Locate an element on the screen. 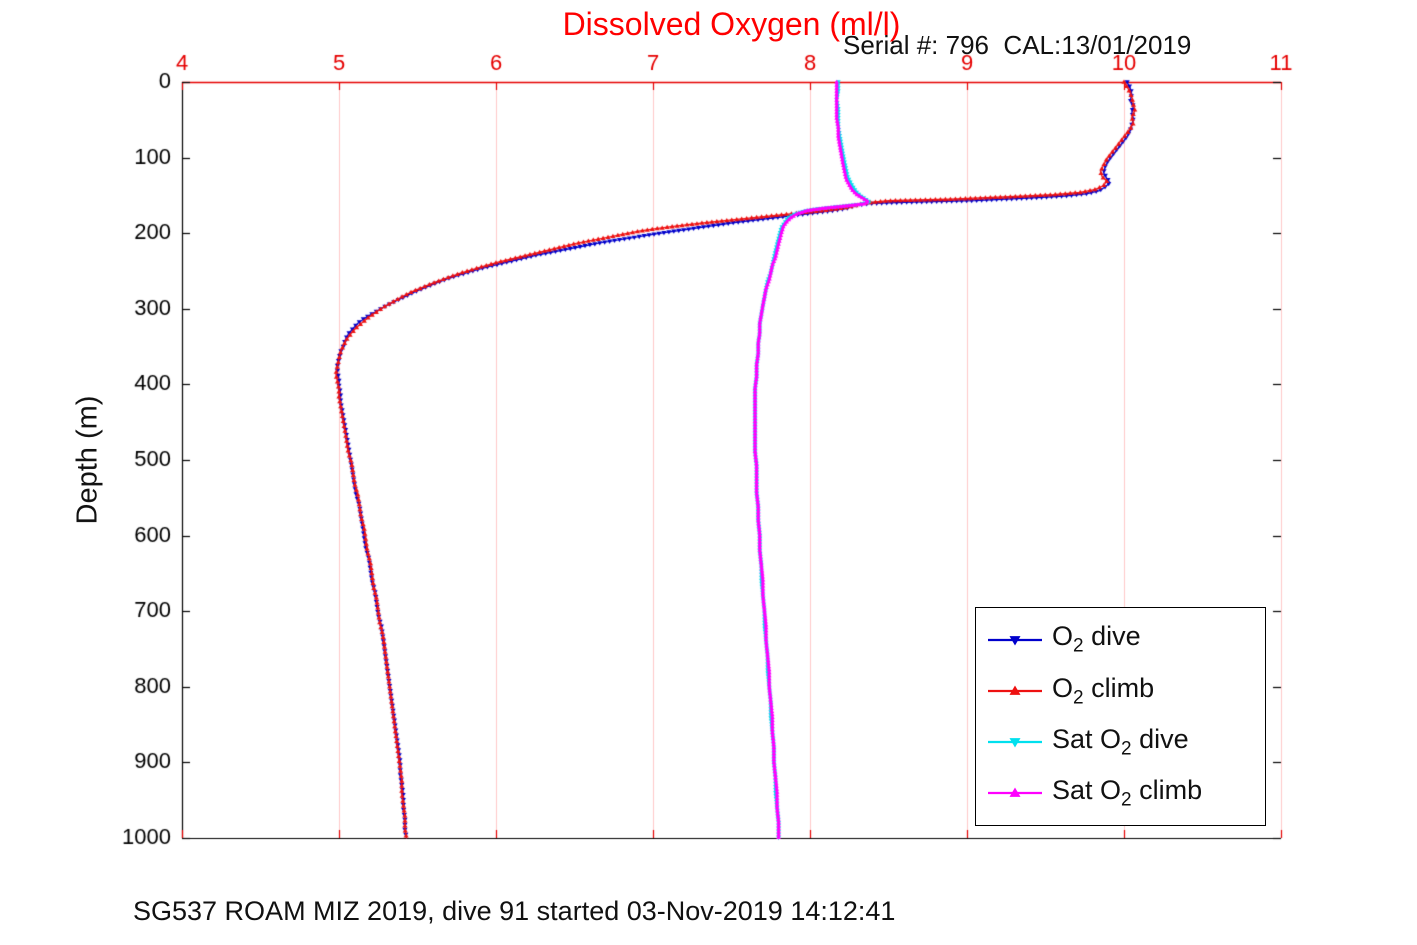 The width and height of the screenshot is (1417, 945). legend-swatch-o2-climb is located at coordinates (1015, 690).